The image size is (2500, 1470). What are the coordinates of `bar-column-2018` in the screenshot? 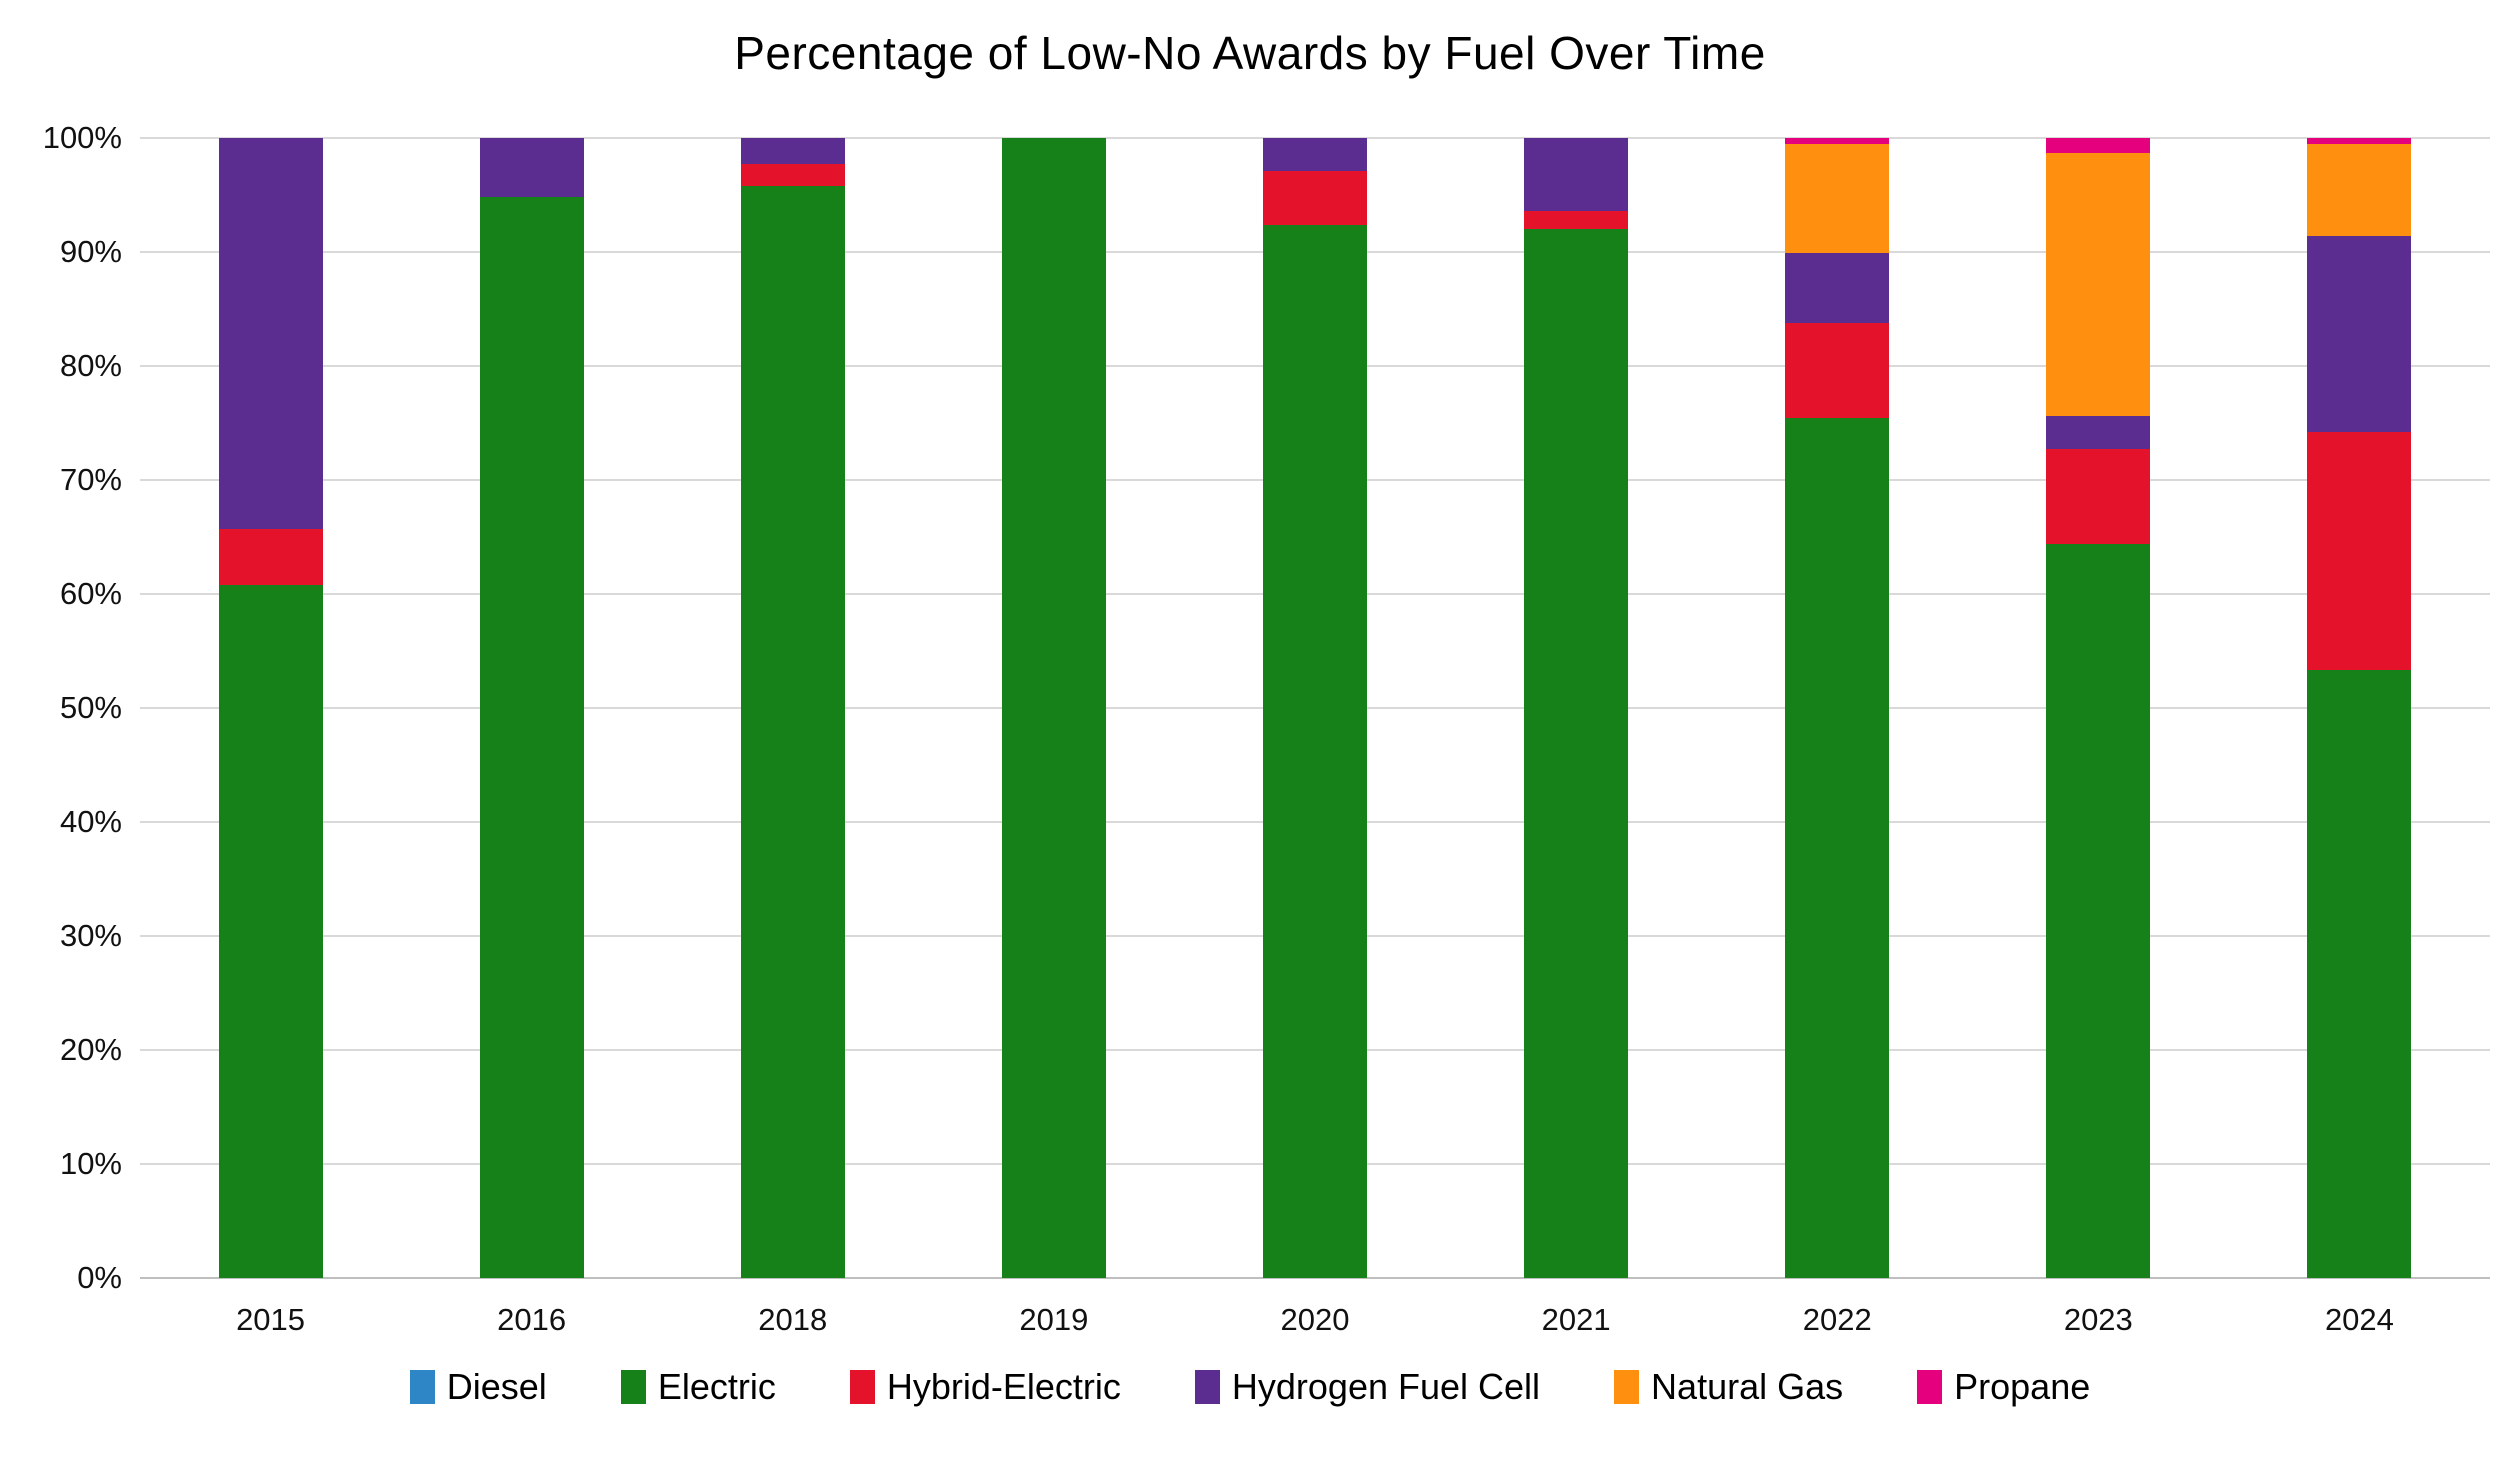 It's located at (792, 708).